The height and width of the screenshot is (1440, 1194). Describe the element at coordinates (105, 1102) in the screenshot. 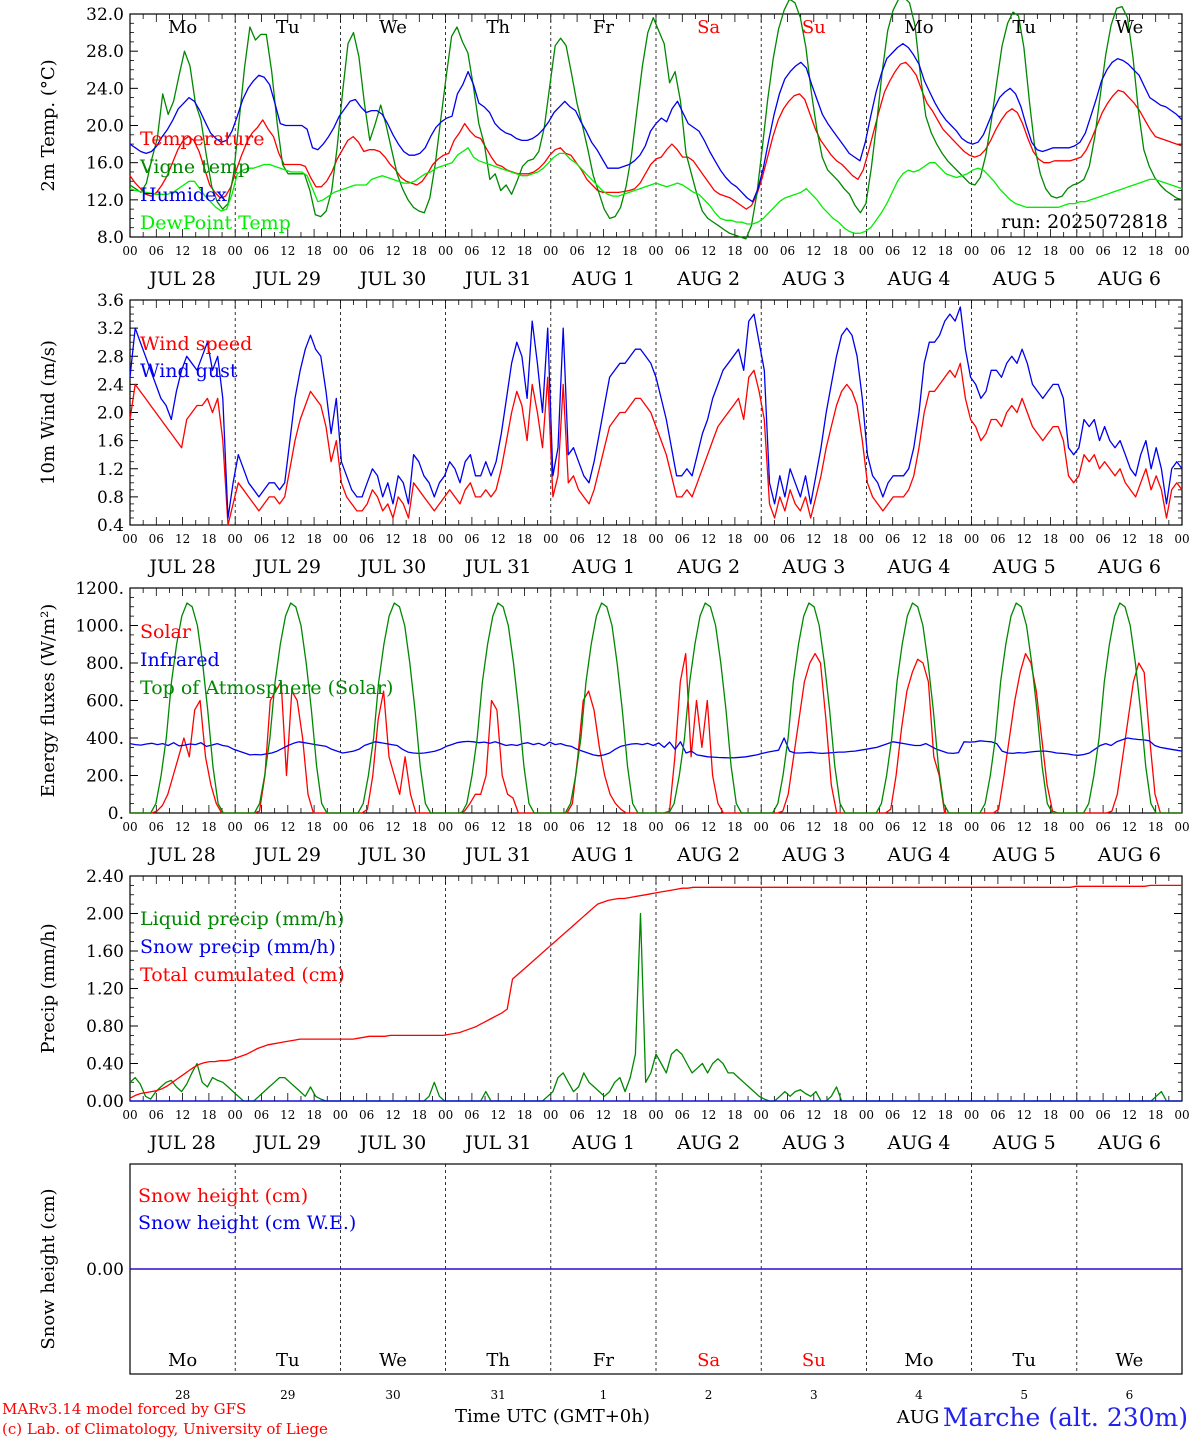

I see `y-tick-label: 0.00` at that location.